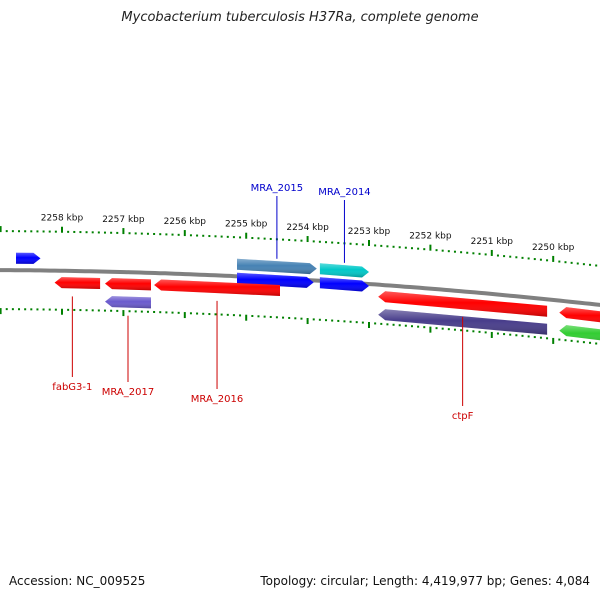 Image resolution: width=600 pixels, height=600 pixels. I want to click on feature-label: ctpF, so click(463, 416).